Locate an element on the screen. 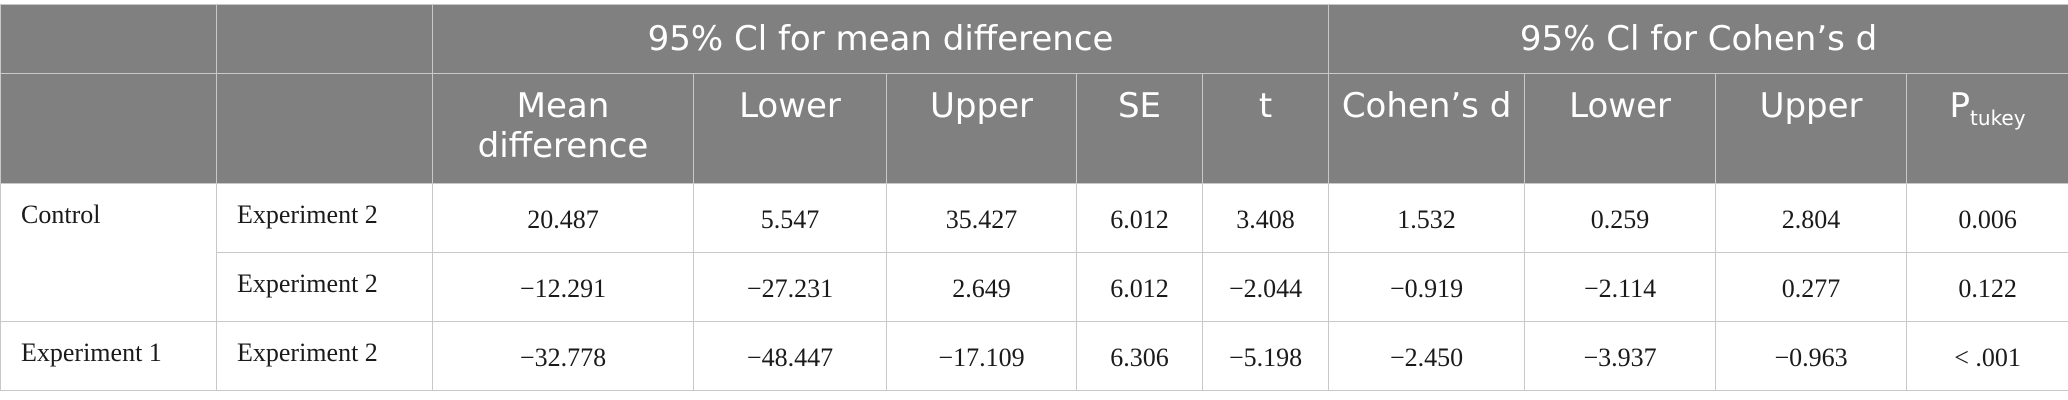  cell-upper-d: −0.963 is located at coordinates (1811, 356).